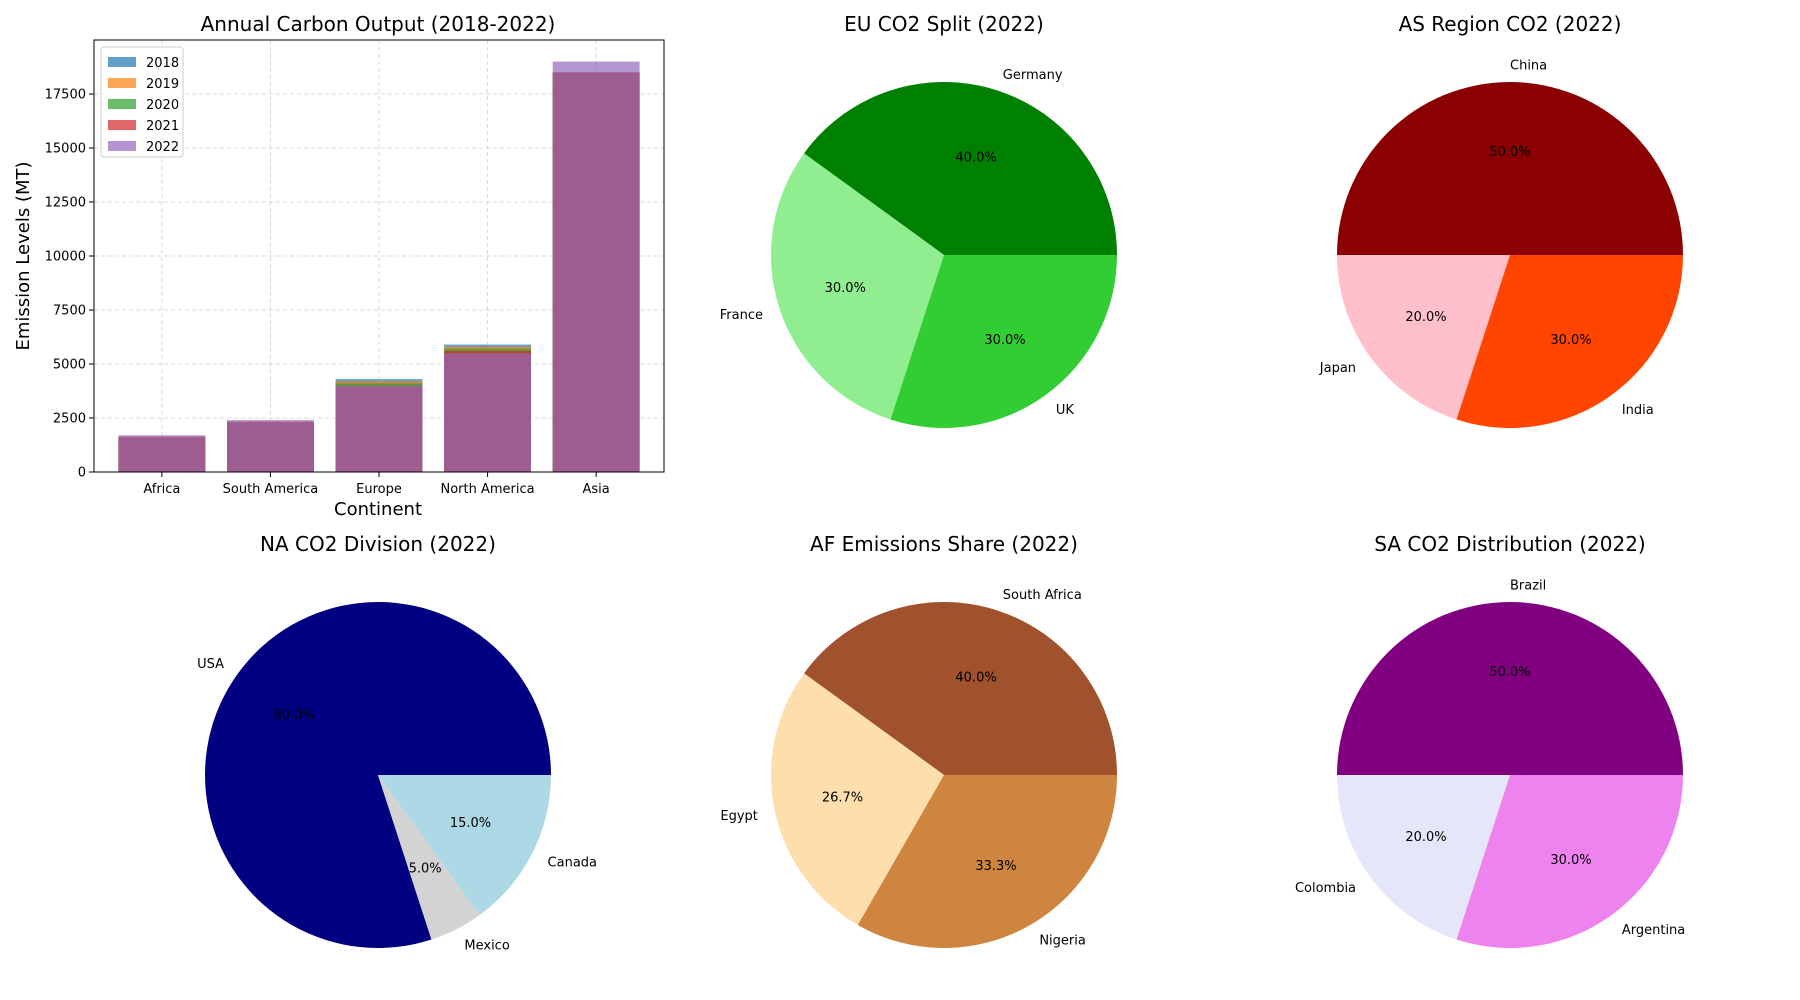  What do you see at coordinates (162, 84) in the screenshot?
I see `legend-label-2019: 2019` at bounding box center [162, 84].